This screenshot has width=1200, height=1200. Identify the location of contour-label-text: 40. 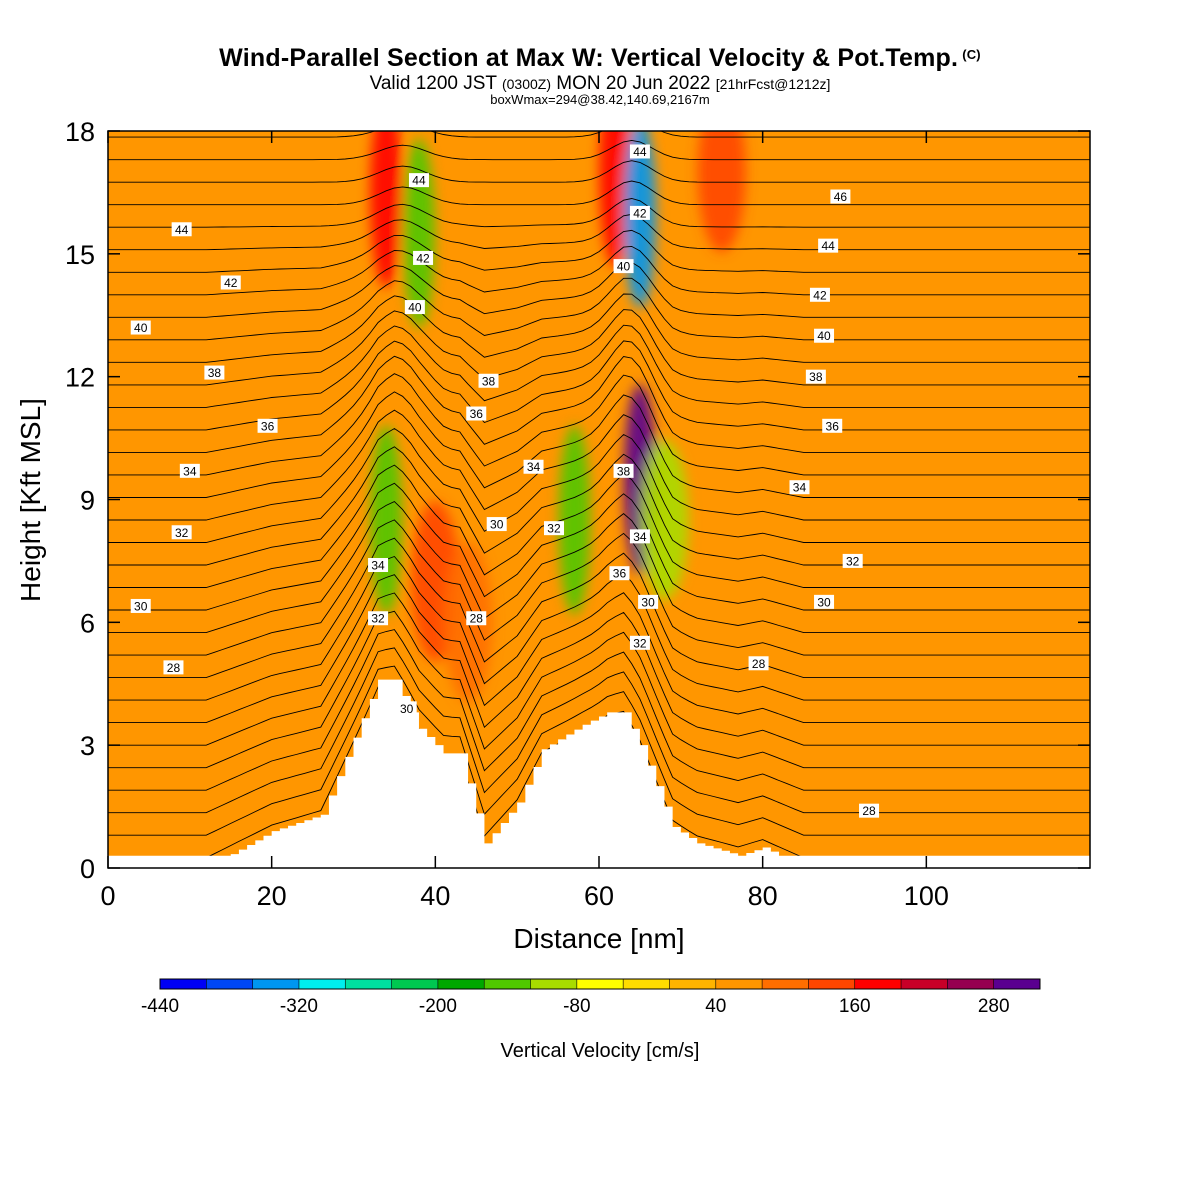
(624, 267).